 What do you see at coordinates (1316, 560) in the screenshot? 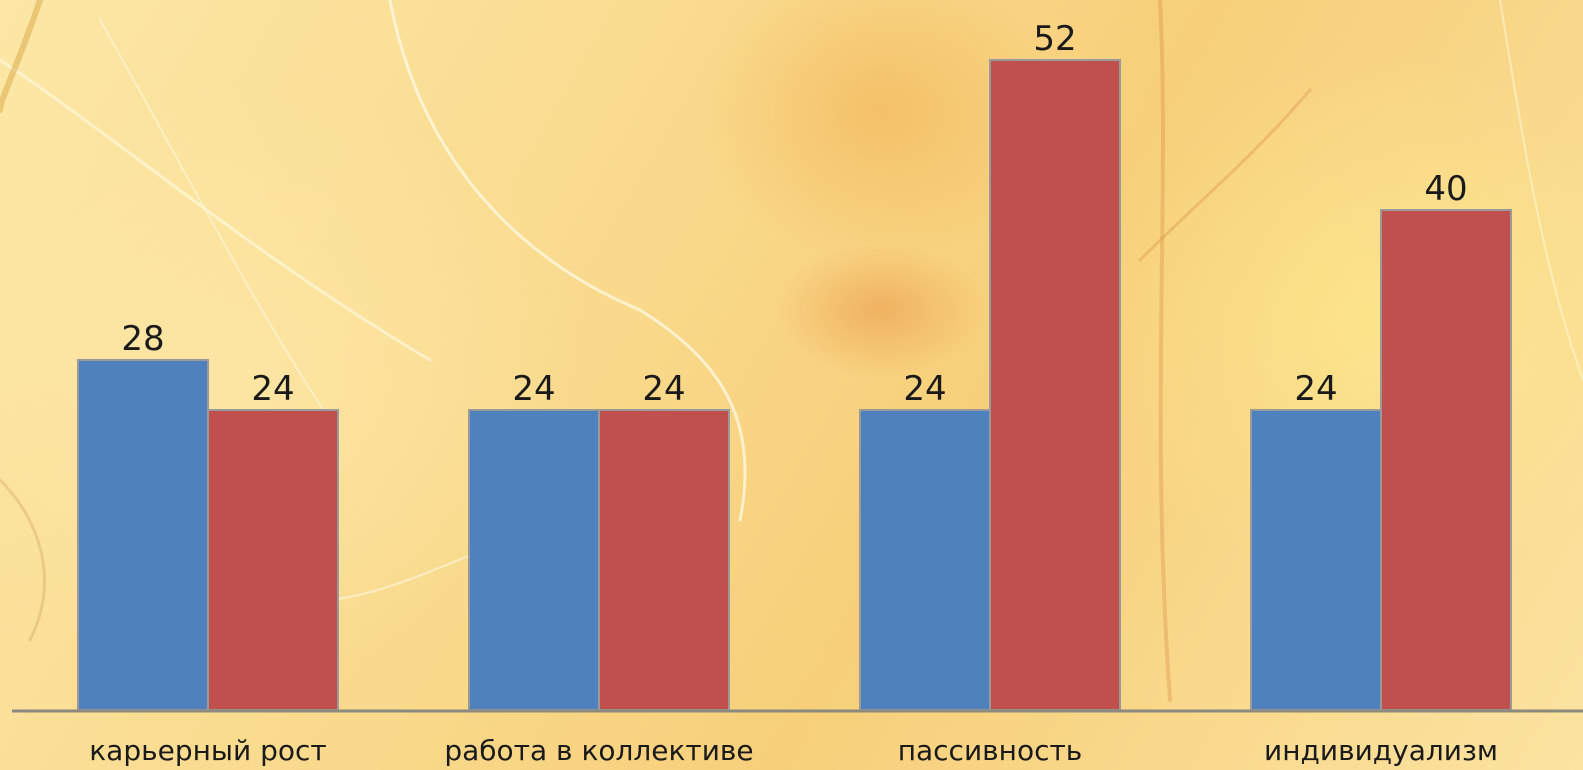
I see `bar-series1-cat4` at bounding box center [1316, 560].